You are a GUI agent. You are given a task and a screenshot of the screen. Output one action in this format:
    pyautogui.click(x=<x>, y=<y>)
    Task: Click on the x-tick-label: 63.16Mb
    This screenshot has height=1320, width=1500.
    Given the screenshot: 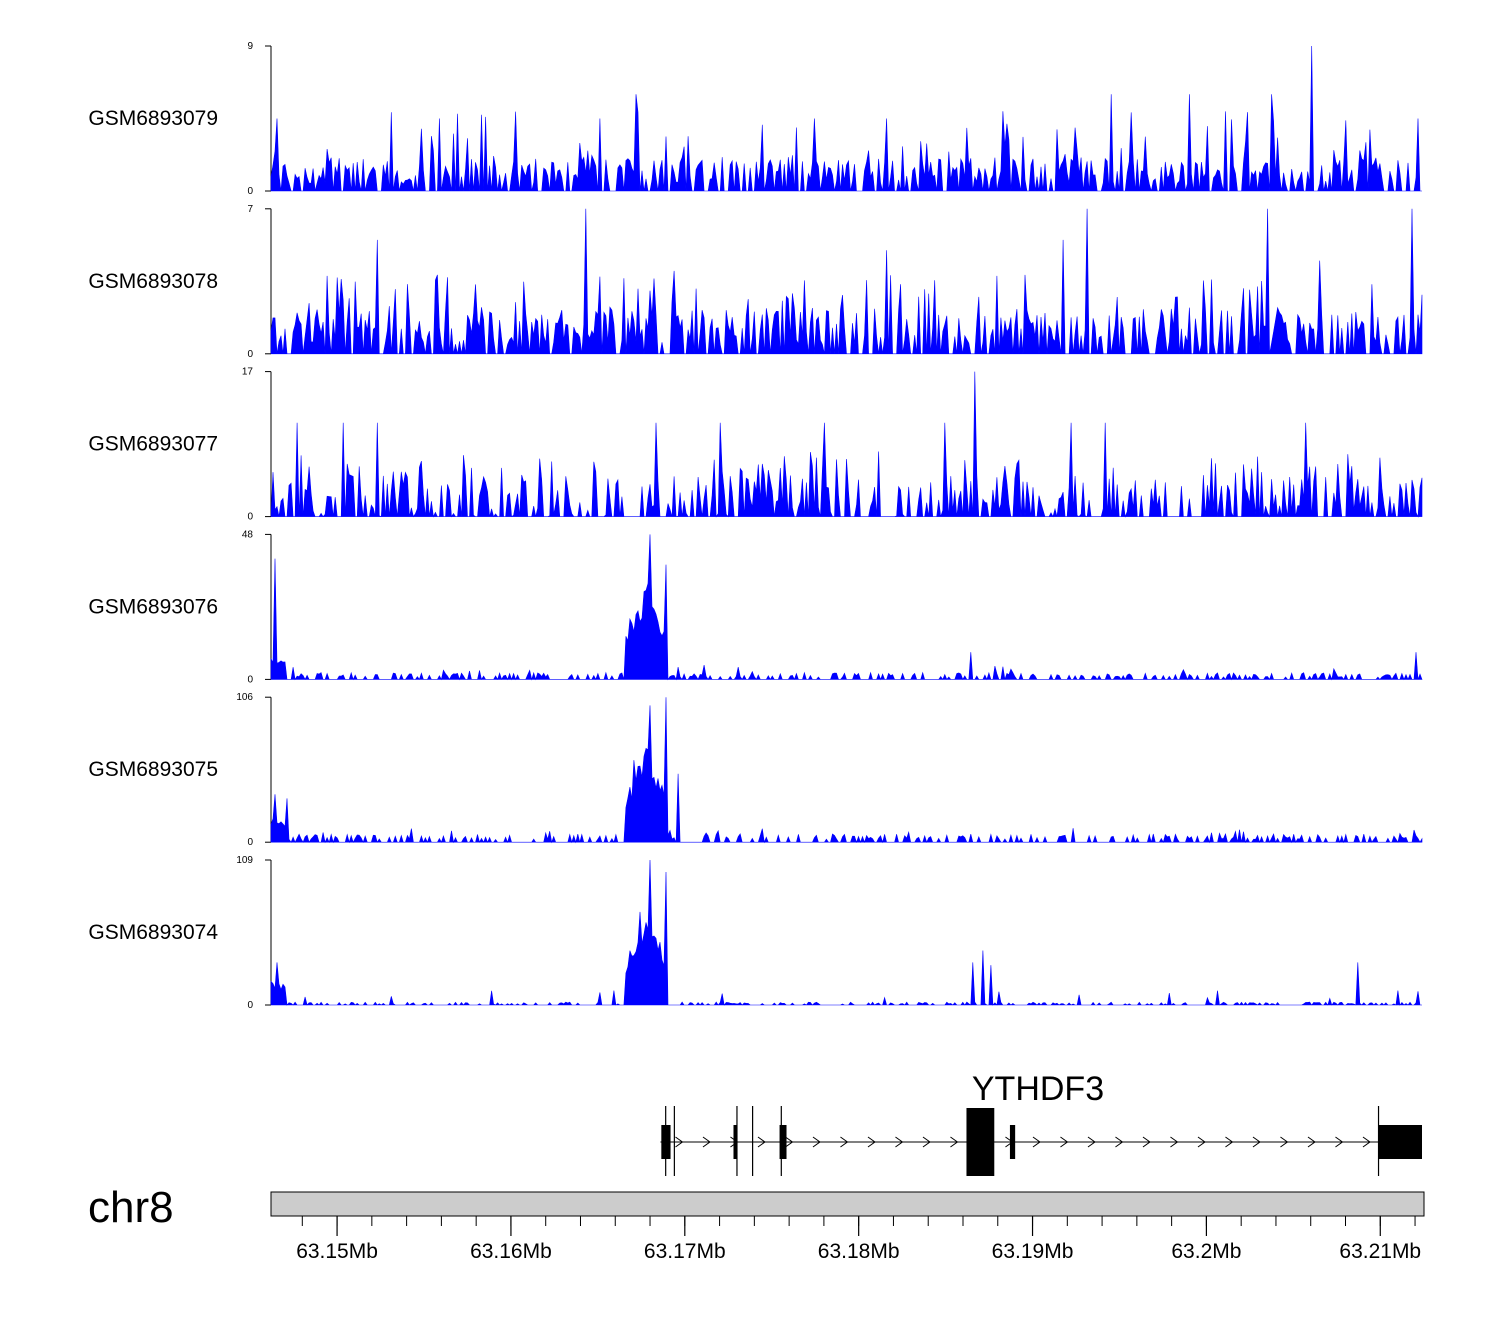 What is the action you would take?
    pyautogui.click(x=511, y=1251)
    